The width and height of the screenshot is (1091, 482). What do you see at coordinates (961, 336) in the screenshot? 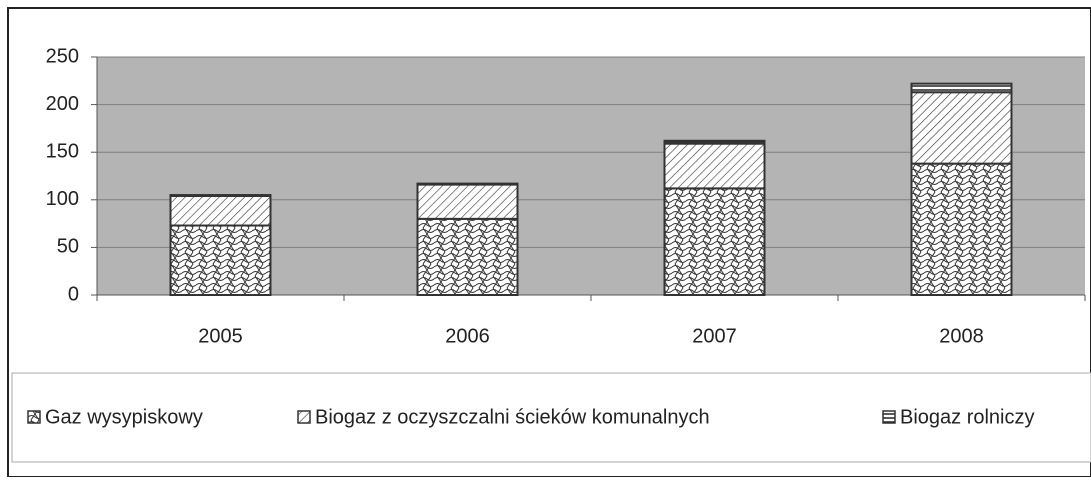
I see `x-tick-label: 2008` at bounding box center [961, 336].